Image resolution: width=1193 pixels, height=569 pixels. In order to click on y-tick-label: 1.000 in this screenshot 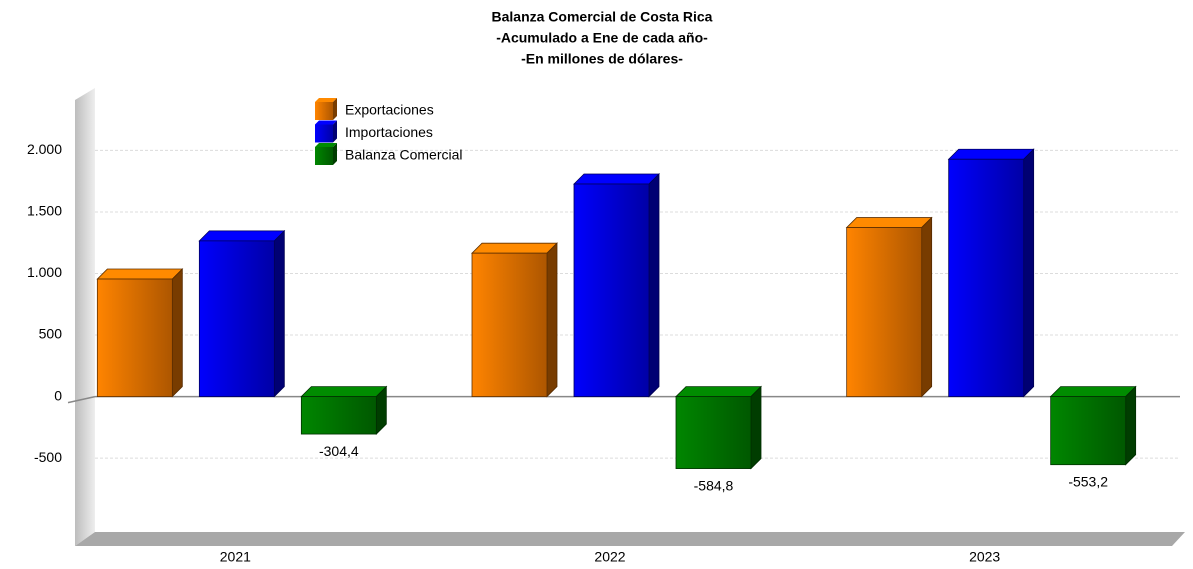, I will do `click(44, 272)`.